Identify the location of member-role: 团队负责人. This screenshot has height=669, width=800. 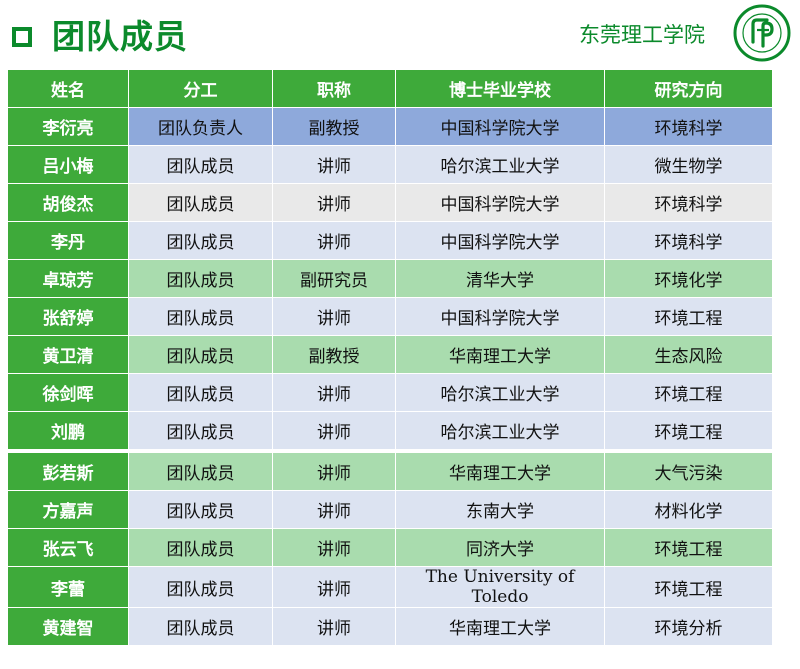
(200, 126).